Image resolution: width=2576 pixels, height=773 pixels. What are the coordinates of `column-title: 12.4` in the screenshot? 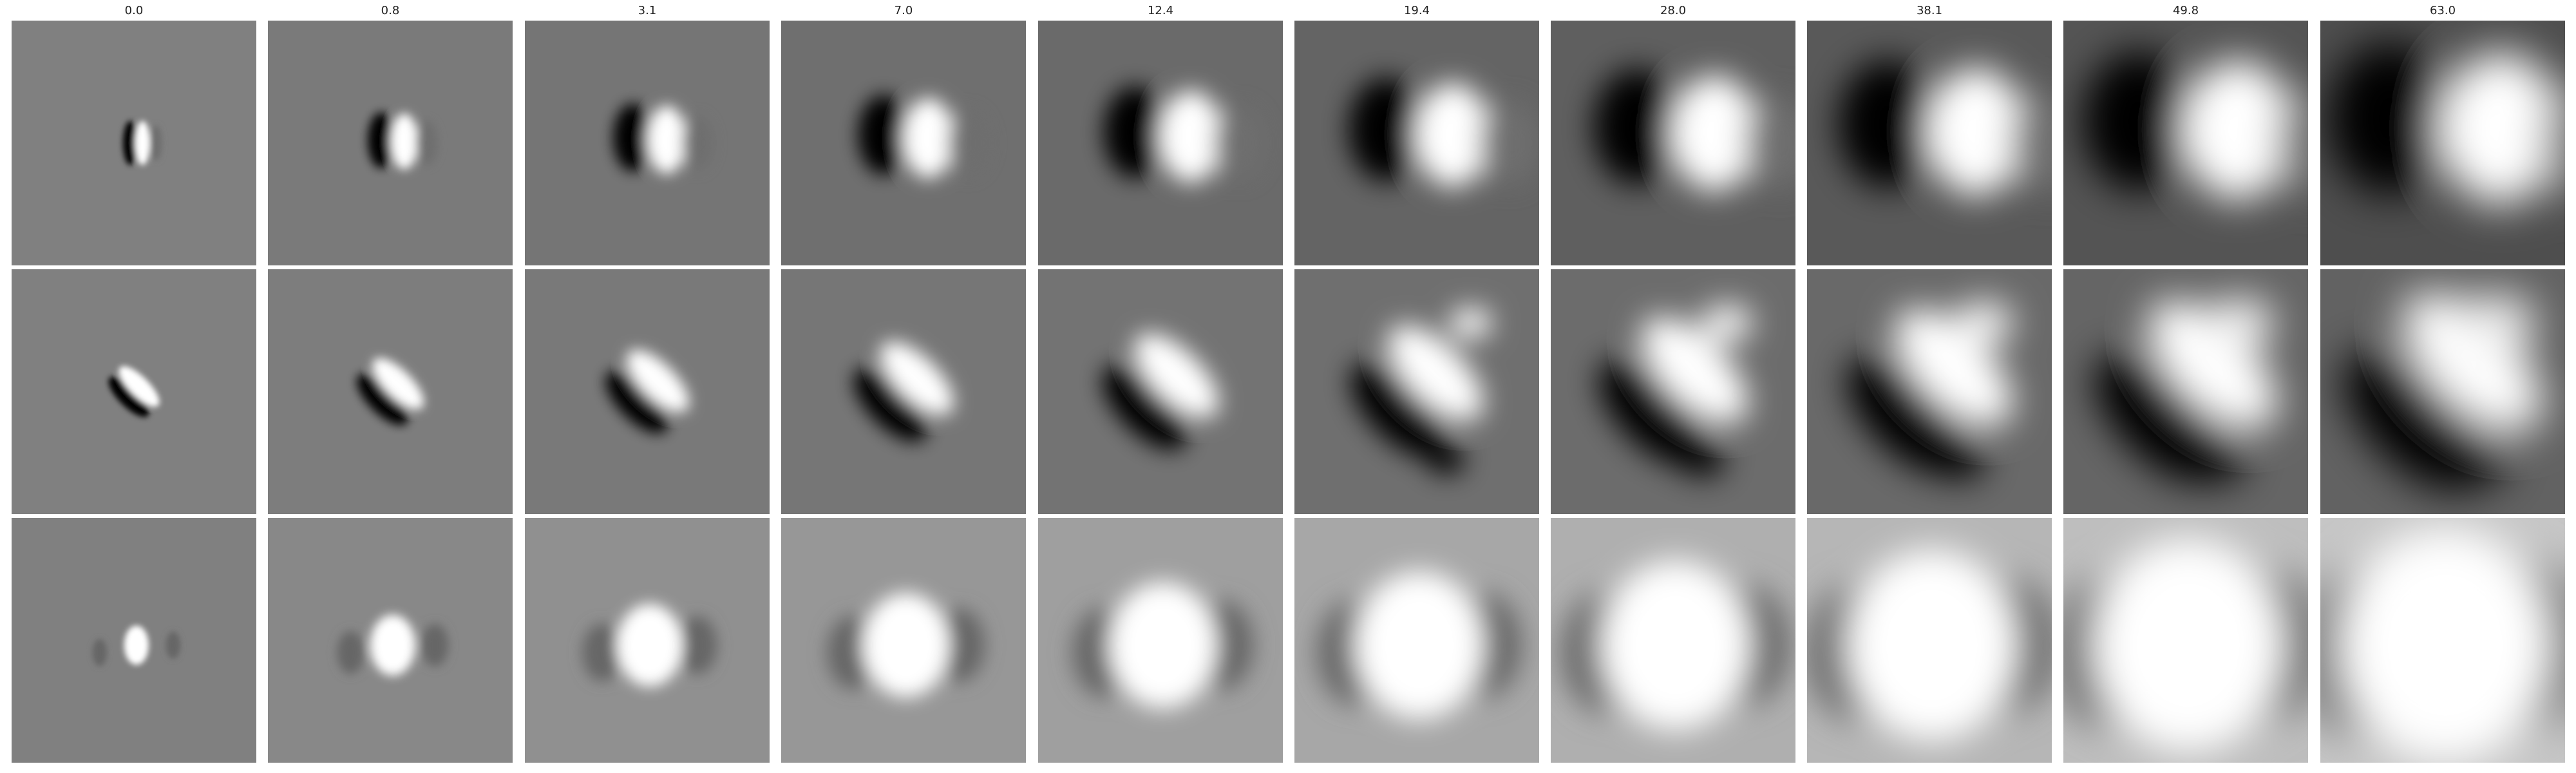 It's located at (1160, 10).